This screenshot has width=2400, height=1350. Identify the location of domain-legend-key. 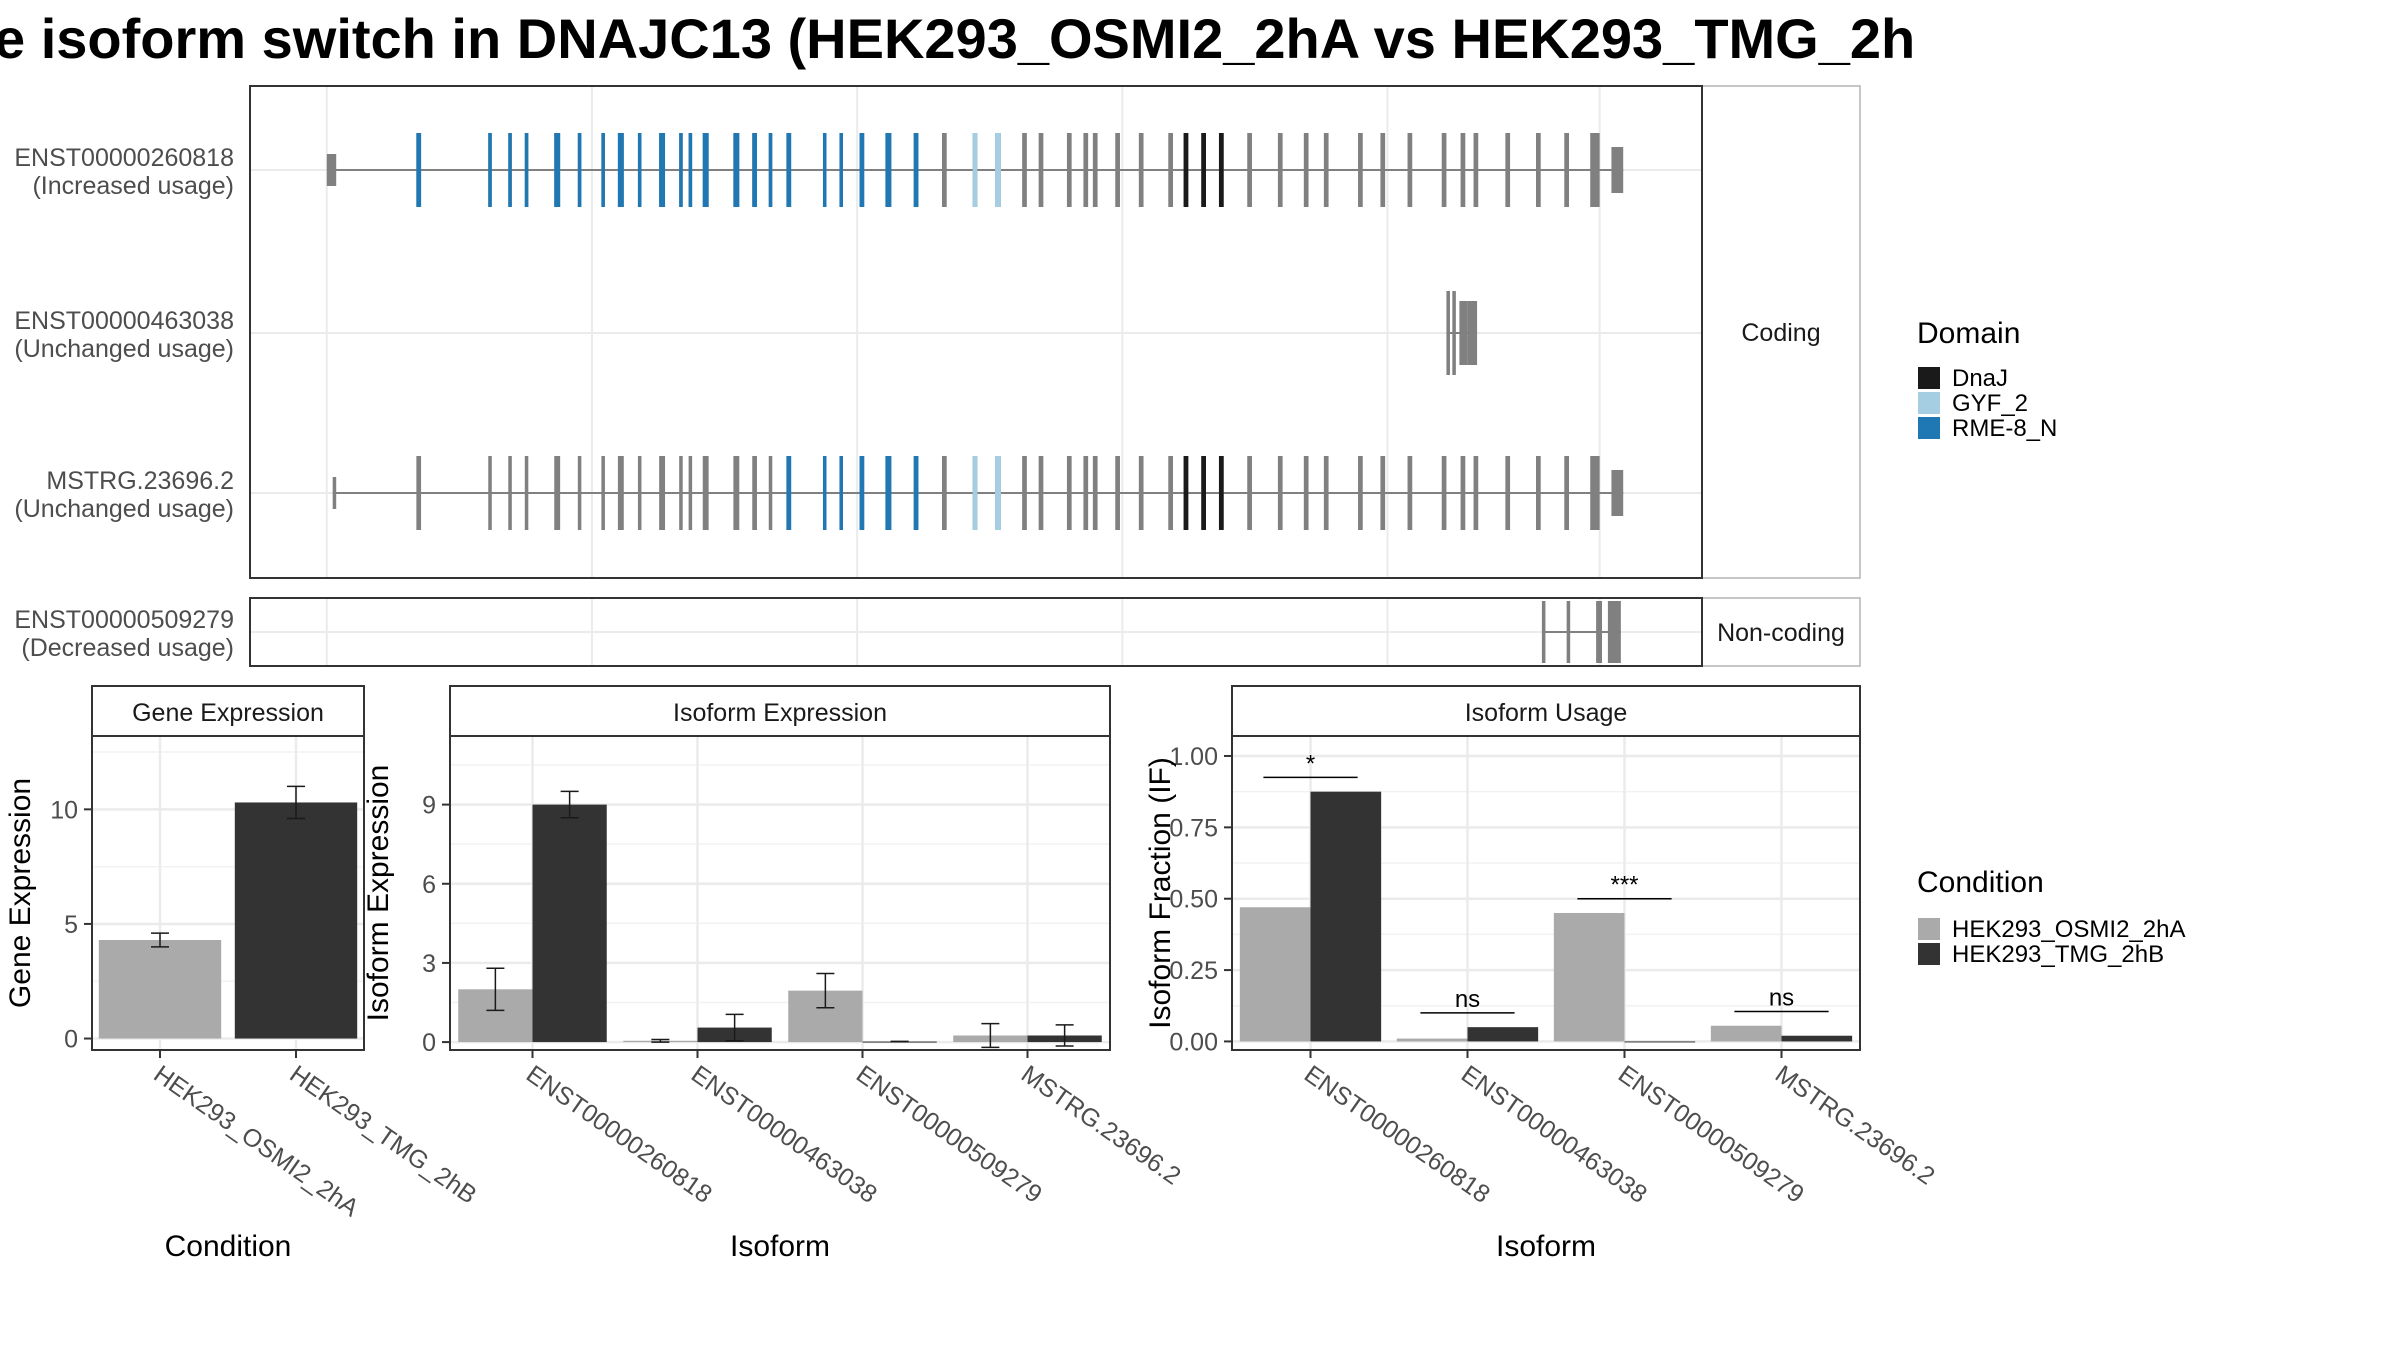
(1929, 378).